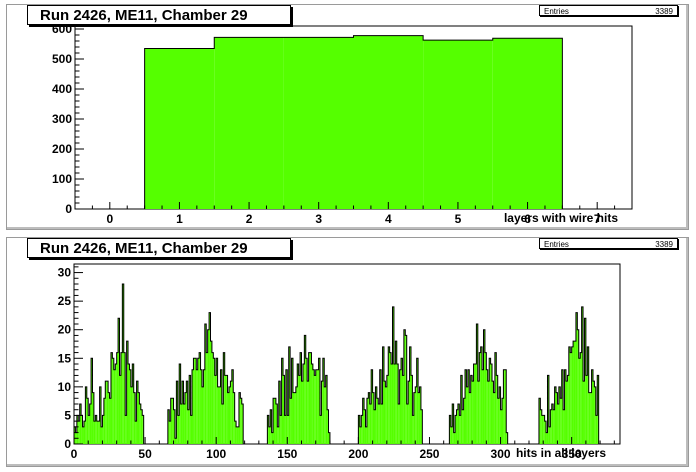  What do you see at coordinates (62, 149) in the screenshot?
I see `top-y-tick-label: 200` at bounding box center [62, 149].